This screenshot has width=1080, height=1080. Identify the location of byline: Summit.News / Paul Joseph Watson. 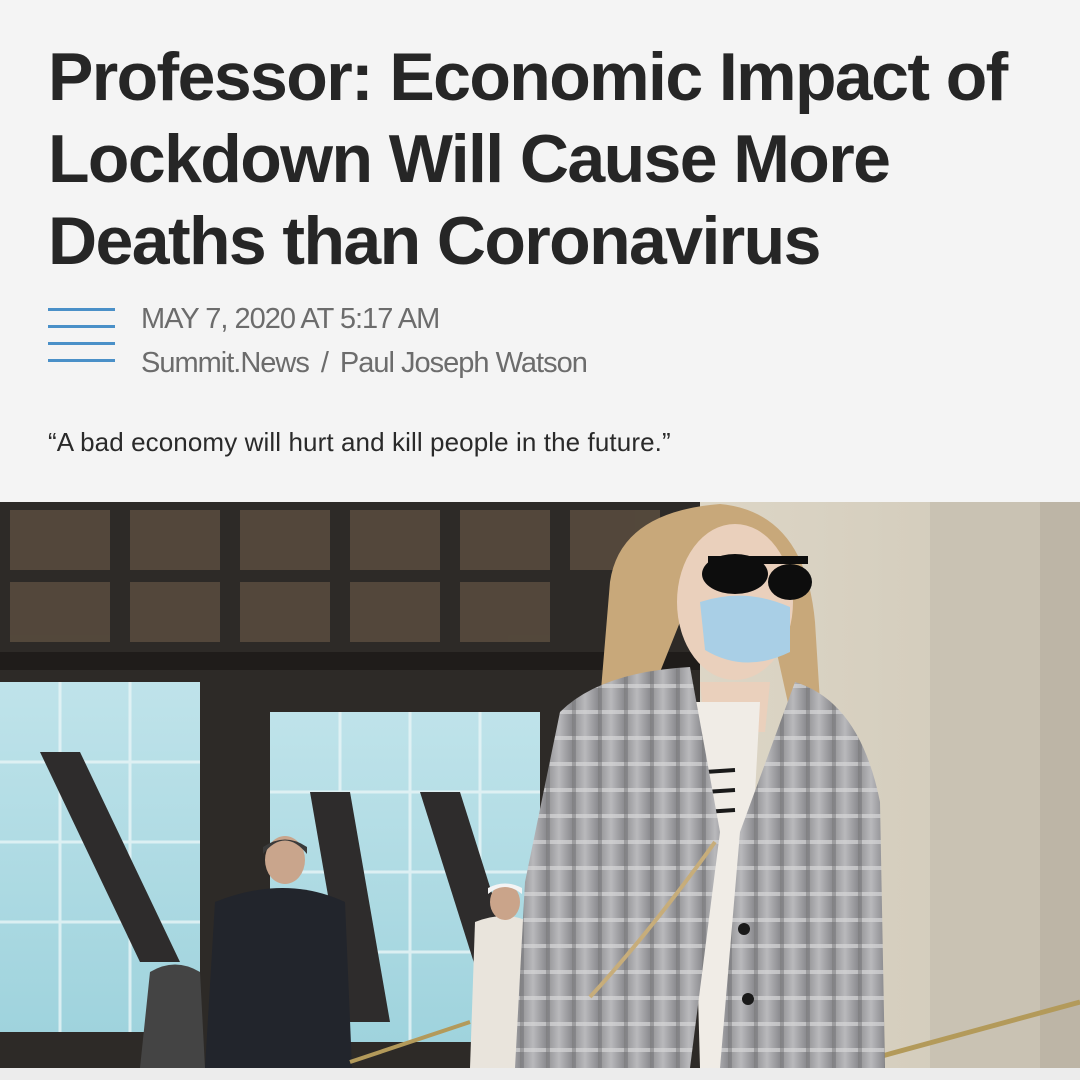
(364, 363).